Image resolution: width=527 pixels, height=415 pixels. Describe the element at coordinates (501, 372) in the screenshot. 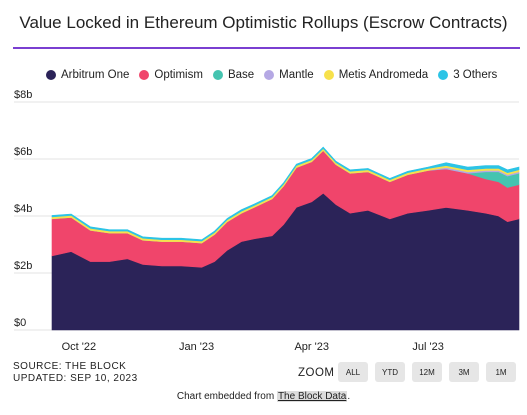

I see `zoom-1m-button: 1M` at that location.